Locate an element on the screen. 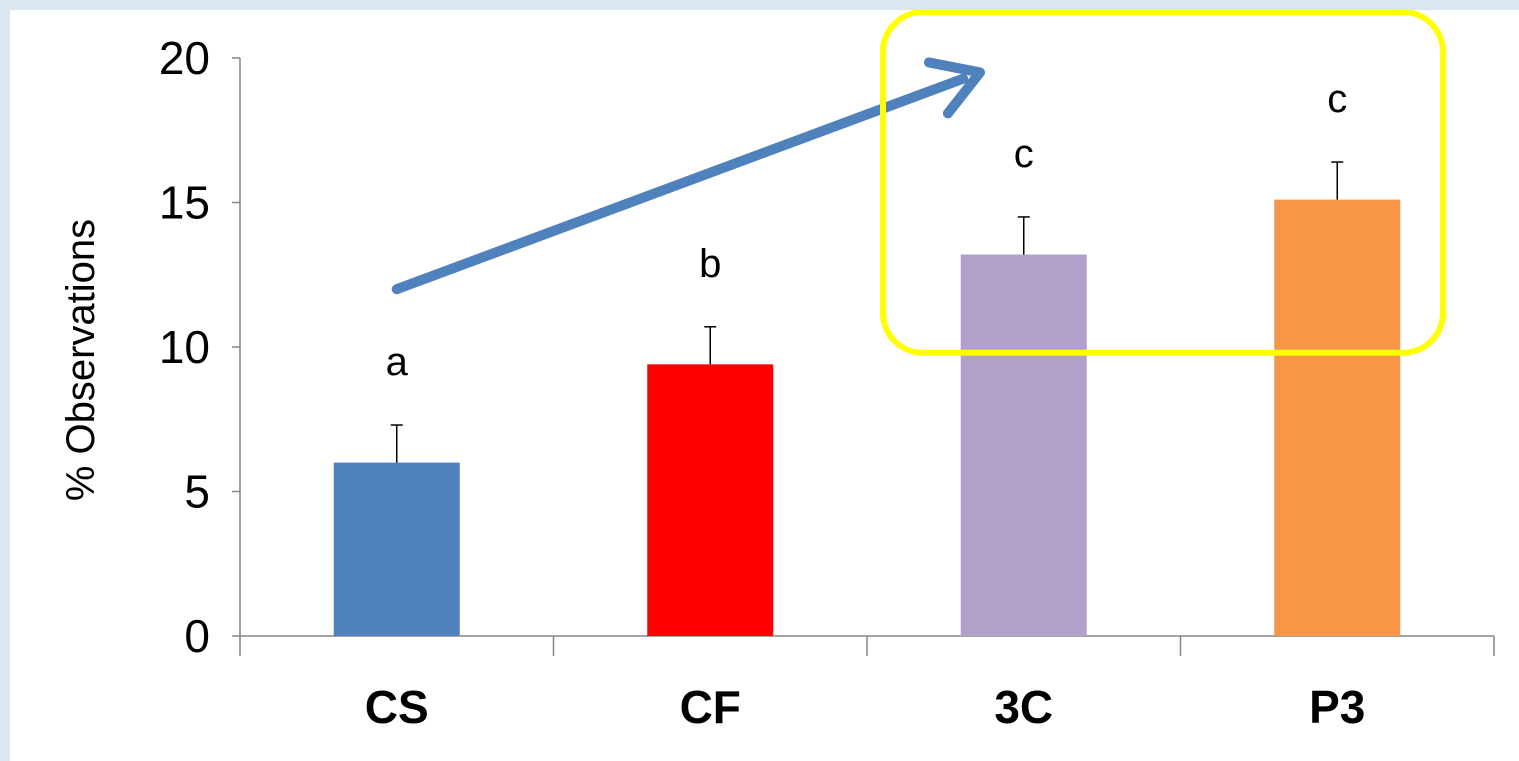 Image resolution: width=1519 pixels, height=761 pixels. bar-cf is located at coordinates (710, 500).